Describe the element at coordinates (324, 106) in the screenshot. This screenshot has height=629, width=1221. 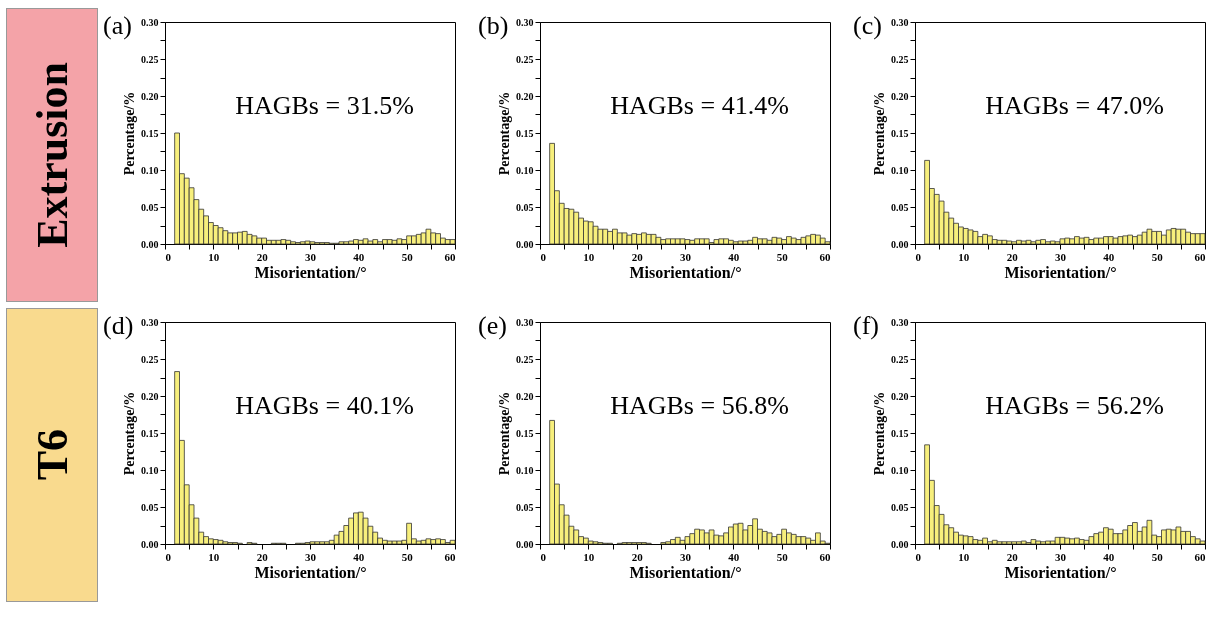
I see `annotation: HAGBs = 31.5%` at that location.